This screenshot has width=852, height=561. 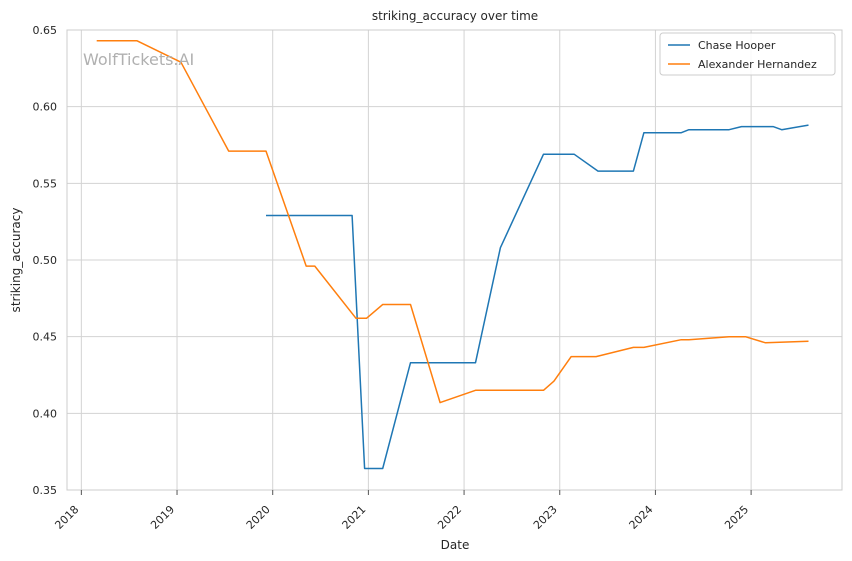 I want to click on y-tick-label: 0.50, so click(x=45, y=260).